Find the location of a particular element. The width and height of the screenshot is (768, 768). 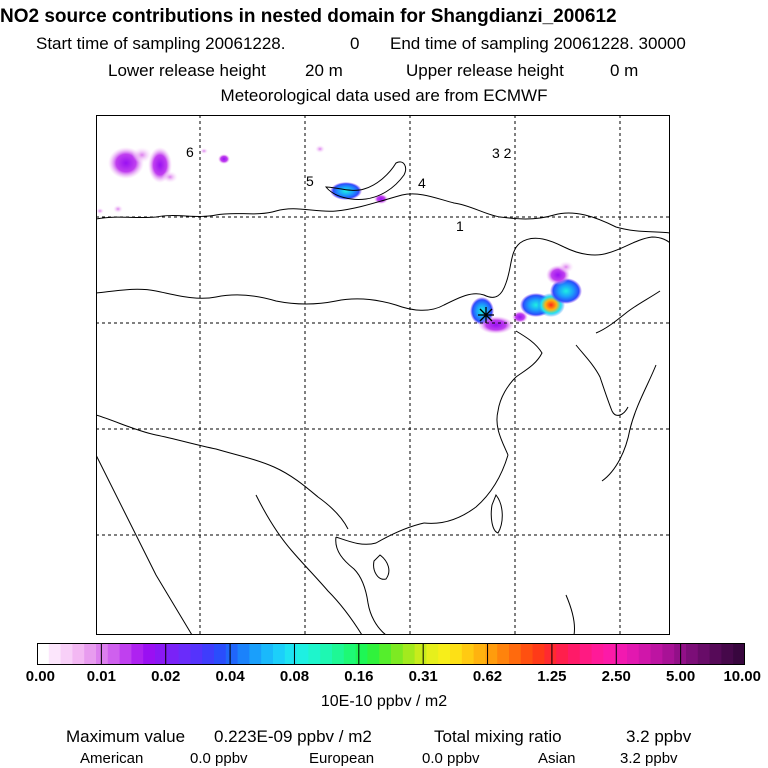

max-value: 0.223E-09 ppbv / m2 is located at coordinates (293, 736).